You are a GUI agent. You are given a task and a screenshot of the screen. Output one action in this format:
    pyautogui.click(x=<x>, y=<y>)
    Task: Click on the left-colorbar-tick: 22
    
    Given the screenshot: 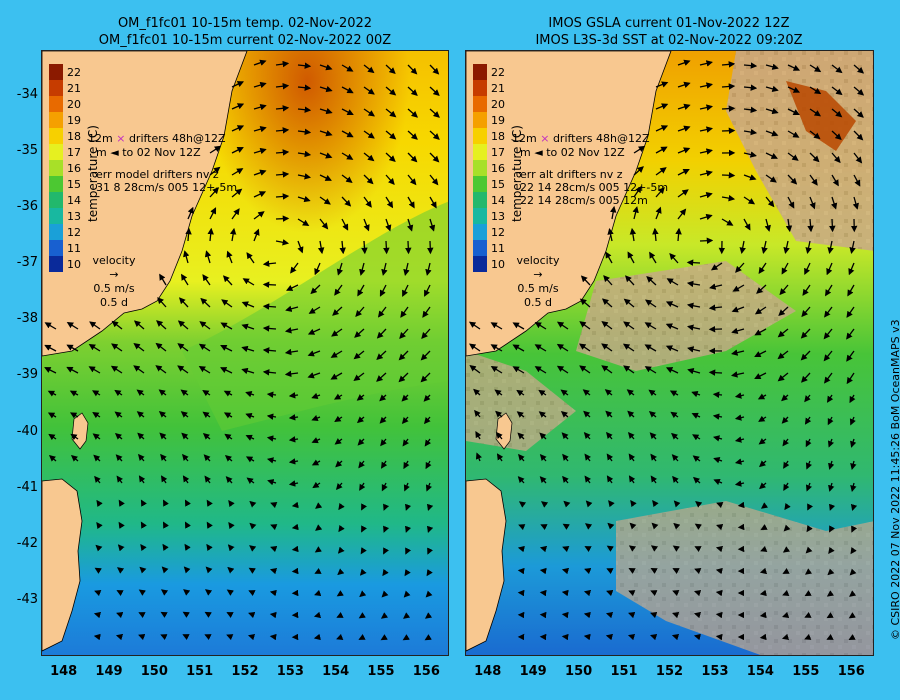 What is the action you would take?
    pyautogui.click(x=74, y=72)
    